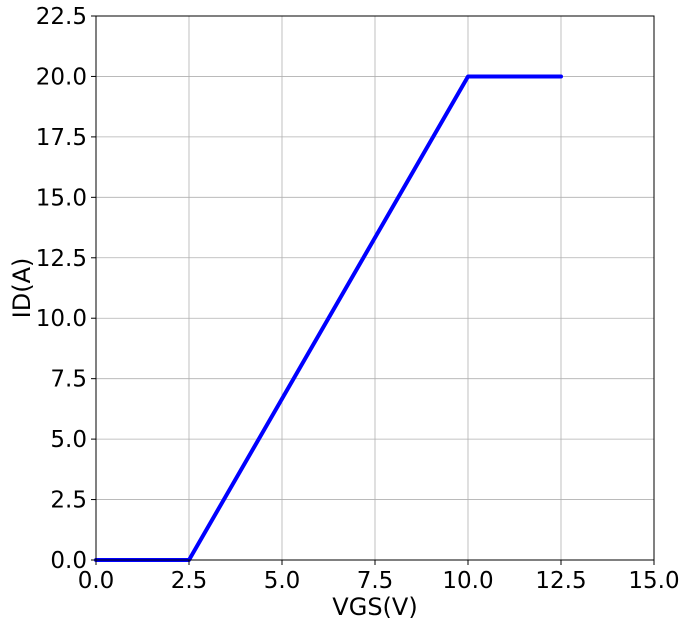 This screenshot has width=688, height=630. What do you see at coordinates (189, 581) in the screenshot?
I see `x-tick-label: 2.5` at bounding box center [189, 581].